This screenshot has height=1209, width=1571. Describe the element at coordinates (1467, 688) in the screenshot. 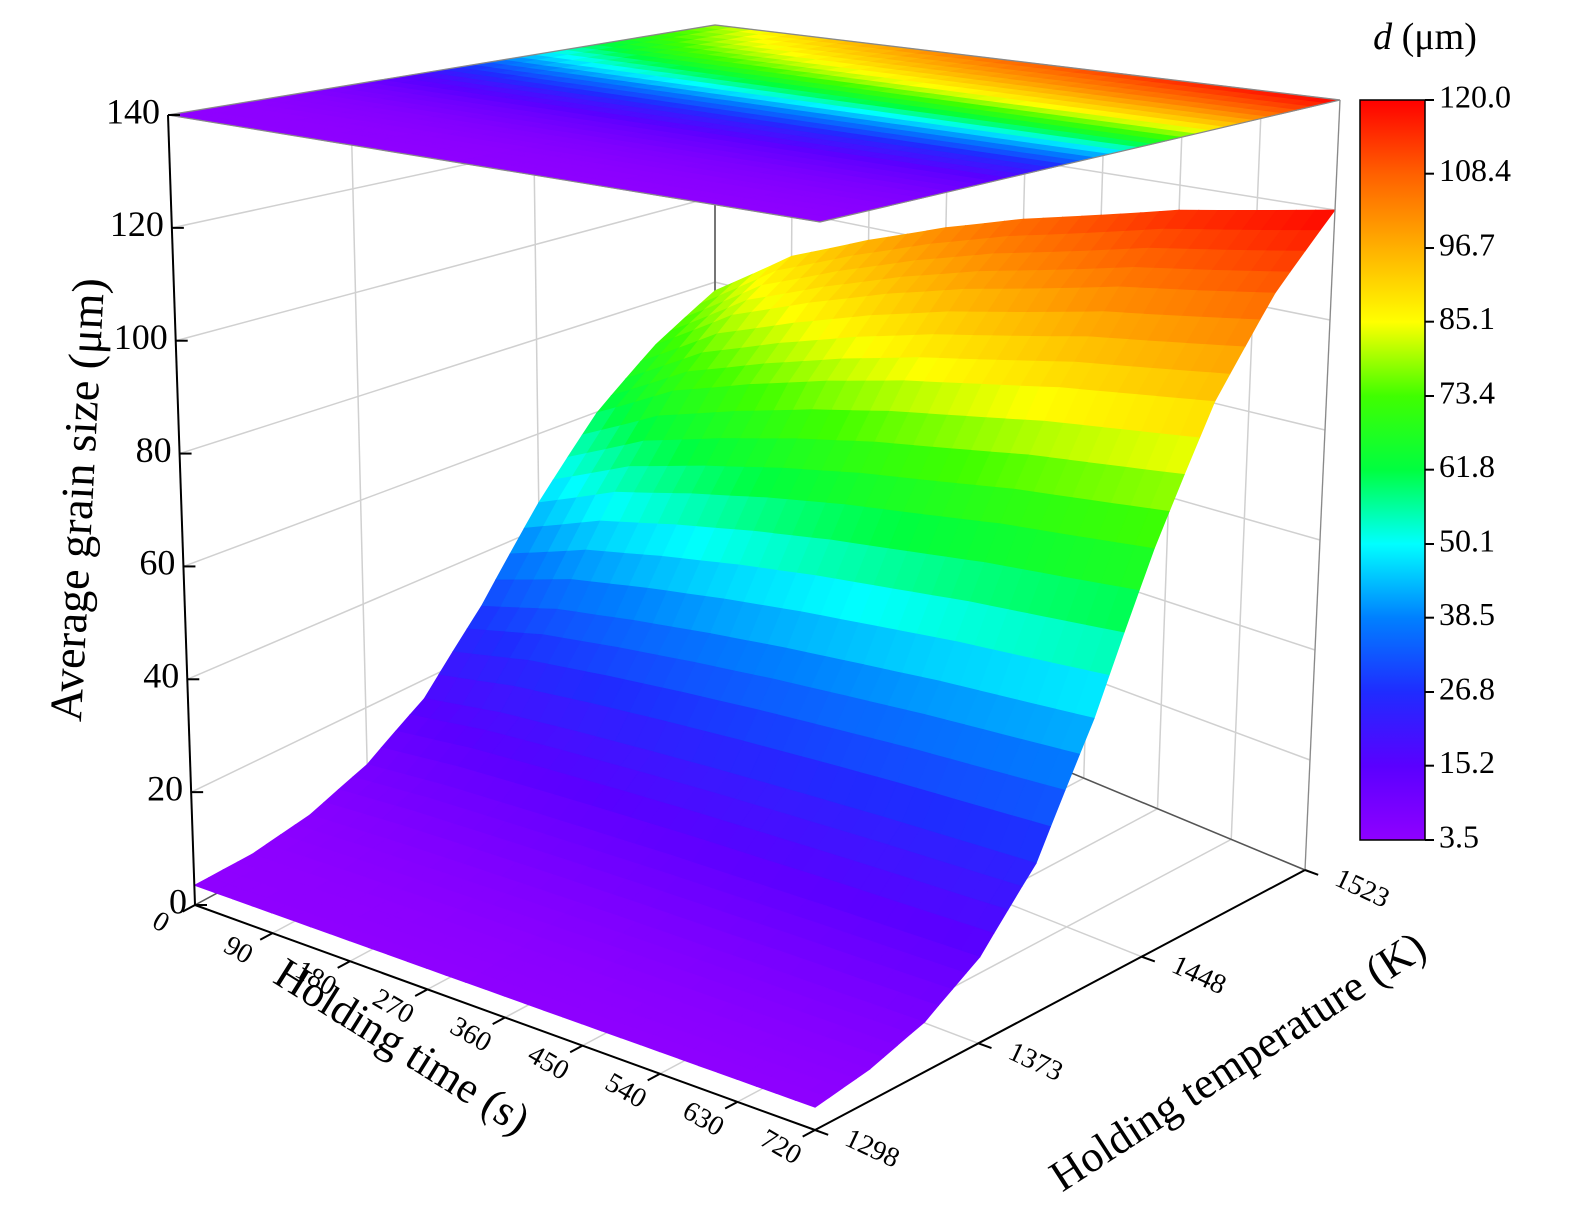

I see `colorbar-tick-label: 26.8` at that location.